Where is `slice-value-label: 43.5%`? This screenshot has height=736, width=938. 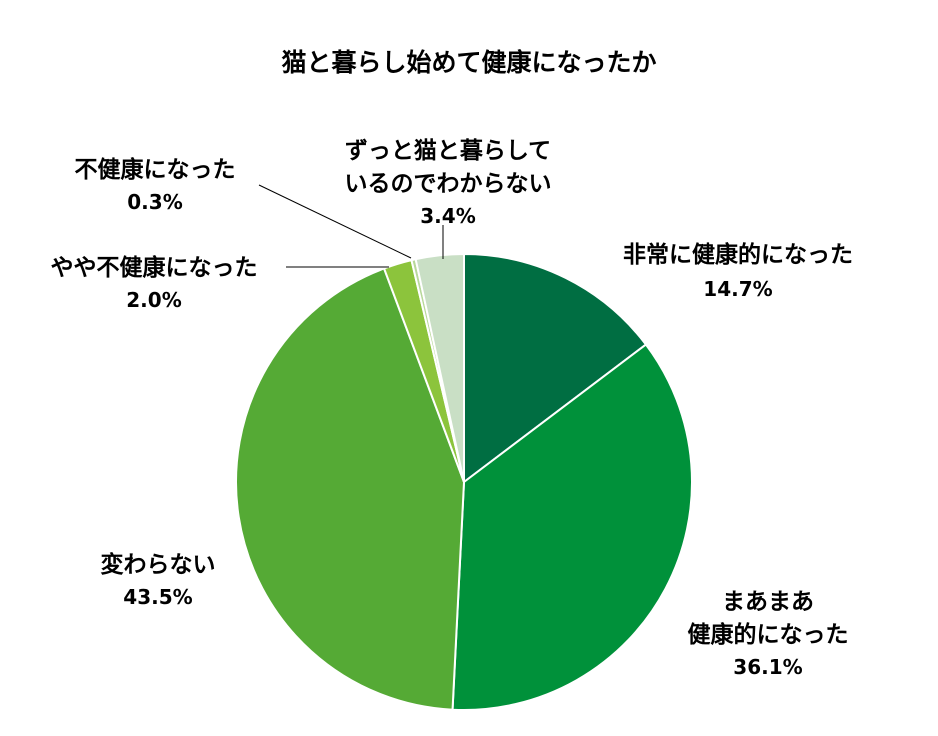
slice-value-label: 43.5% is located at coordinates (157, 597).